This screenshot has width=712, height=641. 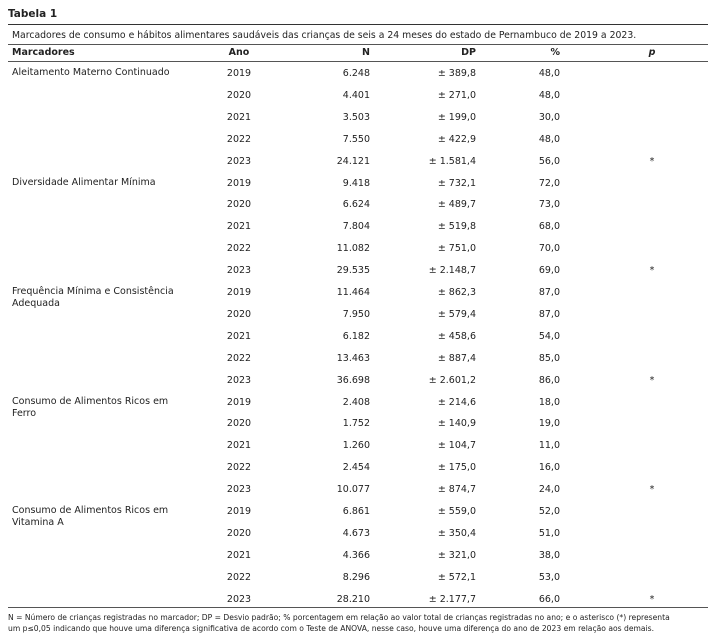 I want to click on table-cell: 70,0, so click(x=549, y=249).